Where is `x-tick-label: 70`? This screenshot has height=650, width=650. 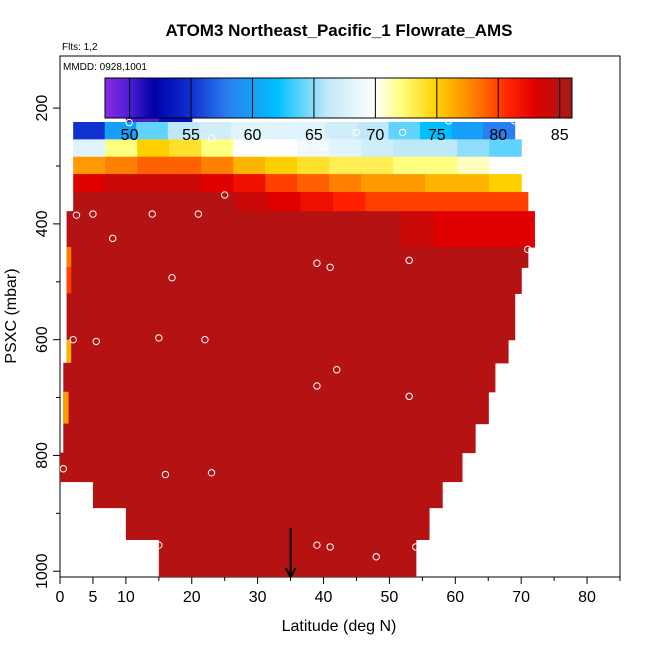
x-tick-label: 70 is located at coordinates (521, 597).